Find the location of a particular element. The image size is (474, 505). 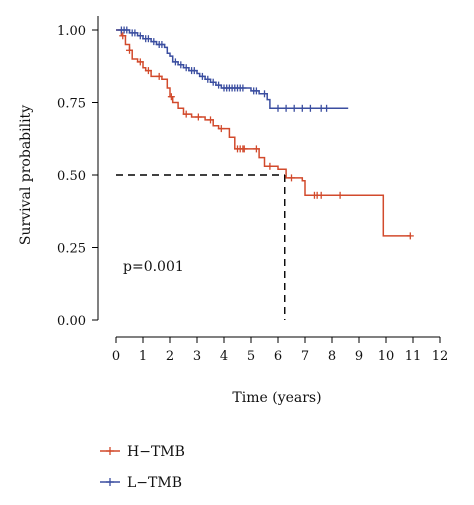

x-tick-label: 8 is located at coordinates (332, 356).